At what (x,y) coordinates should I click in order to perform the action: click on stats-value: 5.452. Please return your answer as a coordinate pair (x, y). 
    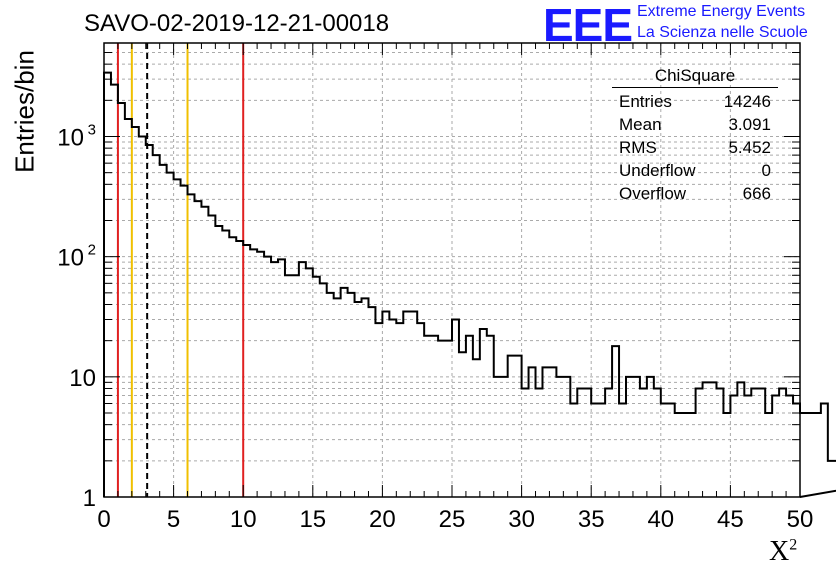
    Looking at the image, I should click on (749, 147).